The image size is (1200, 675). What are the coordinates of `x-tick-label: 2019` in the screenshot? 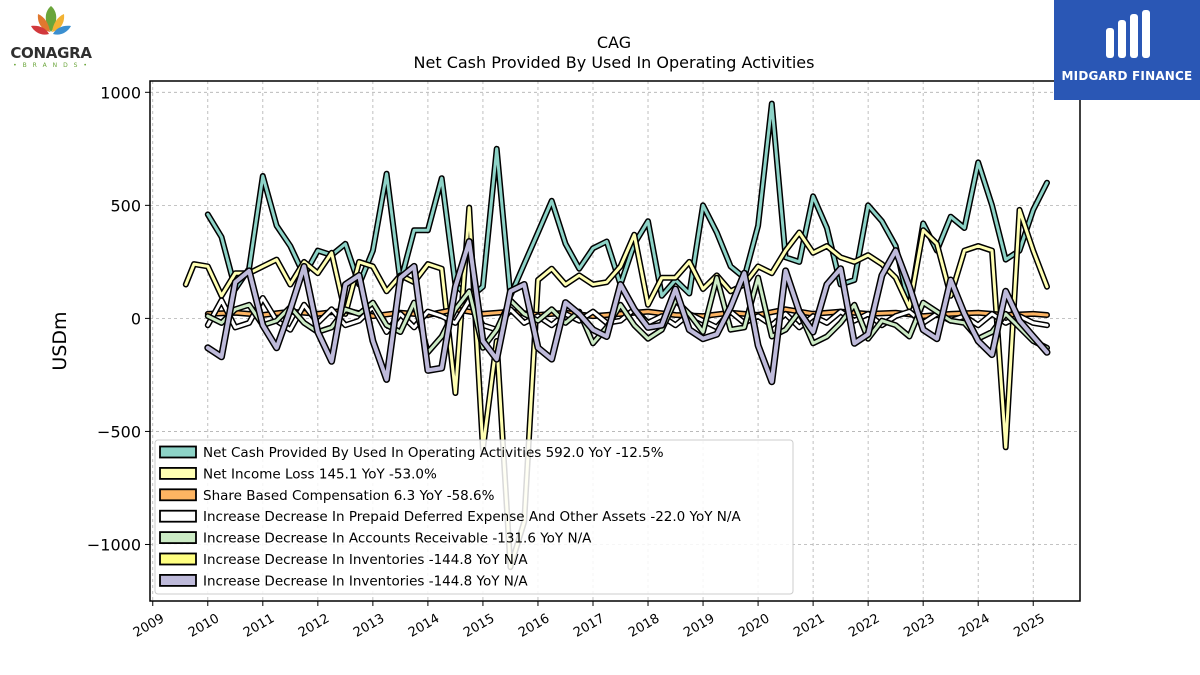 It's located at (699, 626).